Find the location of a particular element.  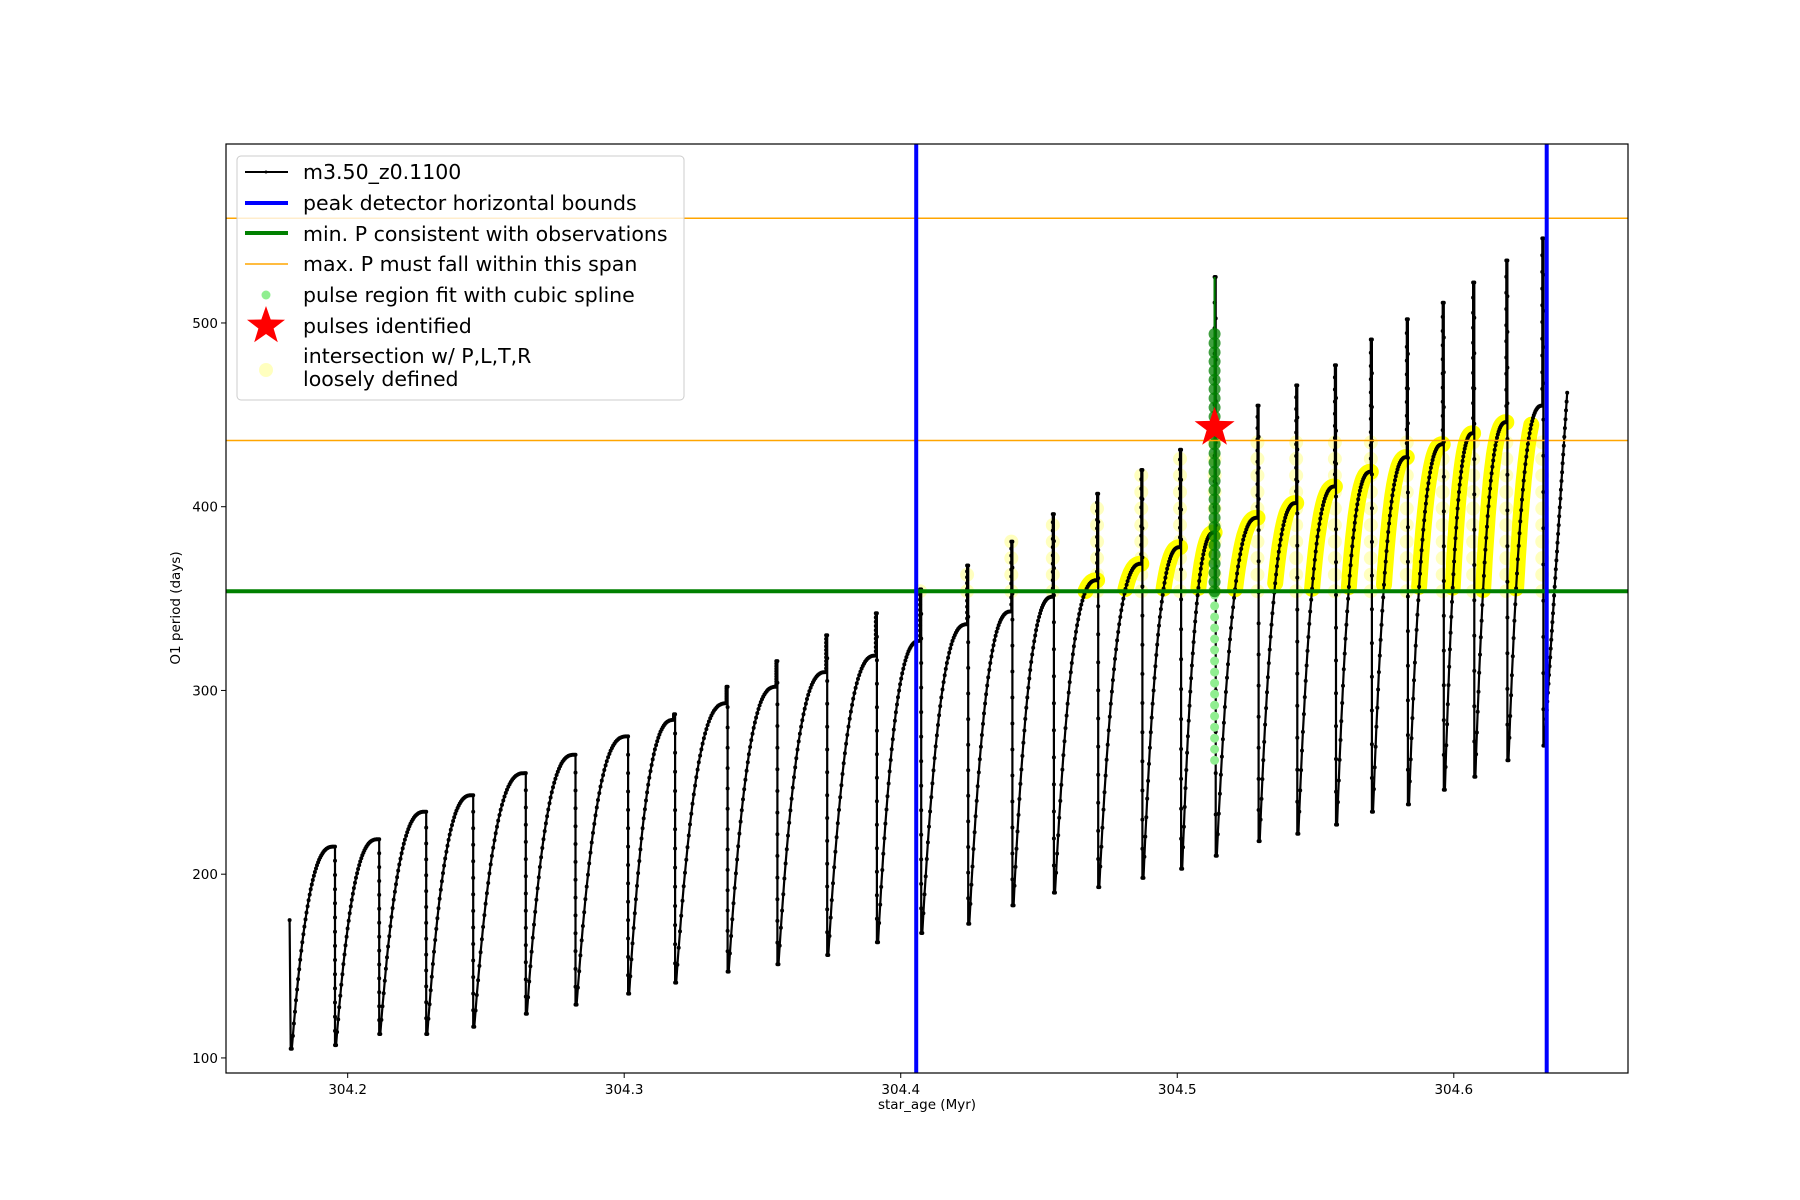

identified-pulse-star is located at coordinates (1214, 425).